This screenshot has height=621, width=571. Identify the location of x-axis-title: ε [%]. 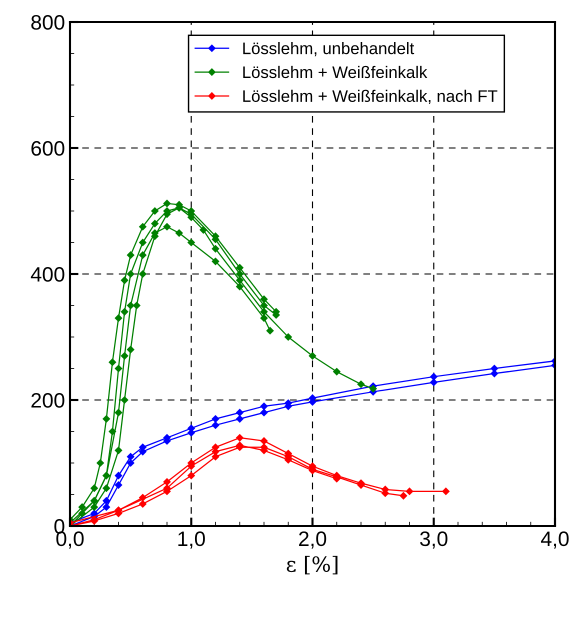
(312, 565).